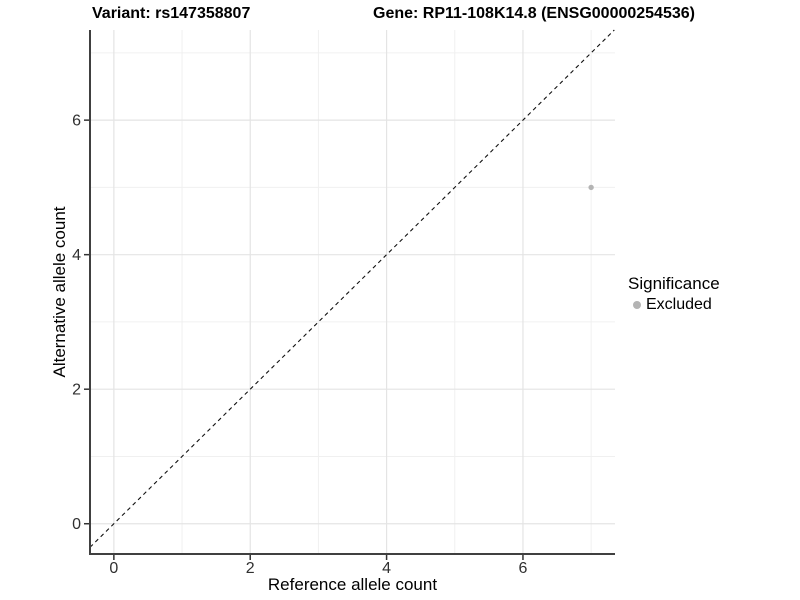  Describe the element at coordinates (171, 13) in the screenshot. I see `variant-title: Variant: rs147358807` at that location.